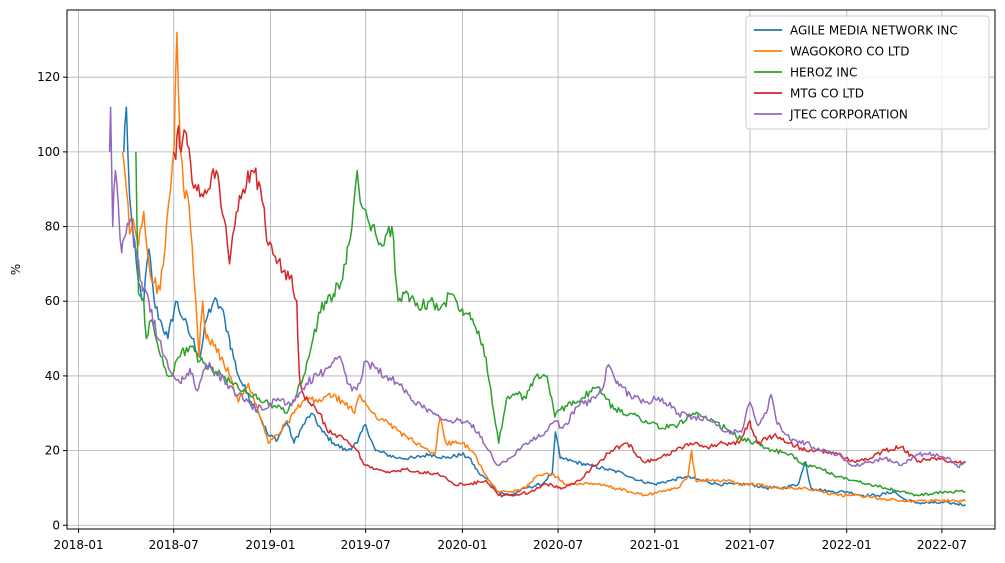 This screenshot has height=563, width=1005. Describe the element at coordinates (874, 31) in the screenshot. I see `legend-label: AGILE MEDIA NETWORK INC` at that location.